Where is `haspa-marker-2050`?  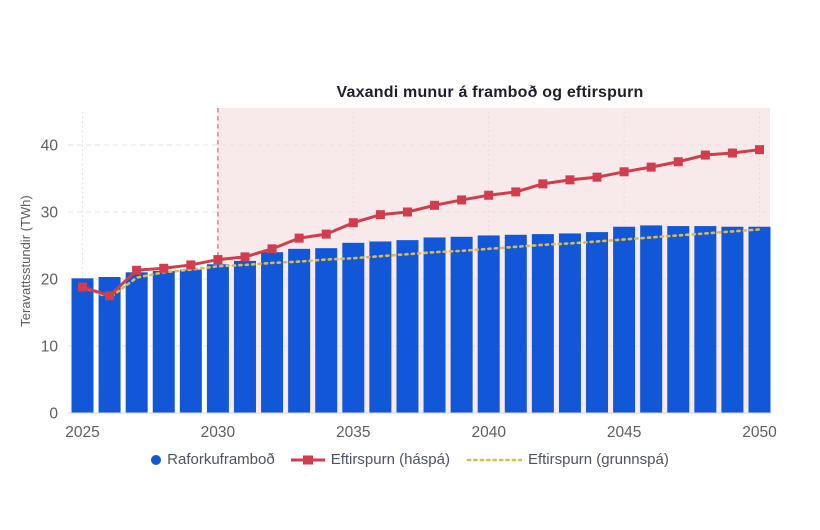
haspa-marker-2050 is located at coordinates (759, 150).